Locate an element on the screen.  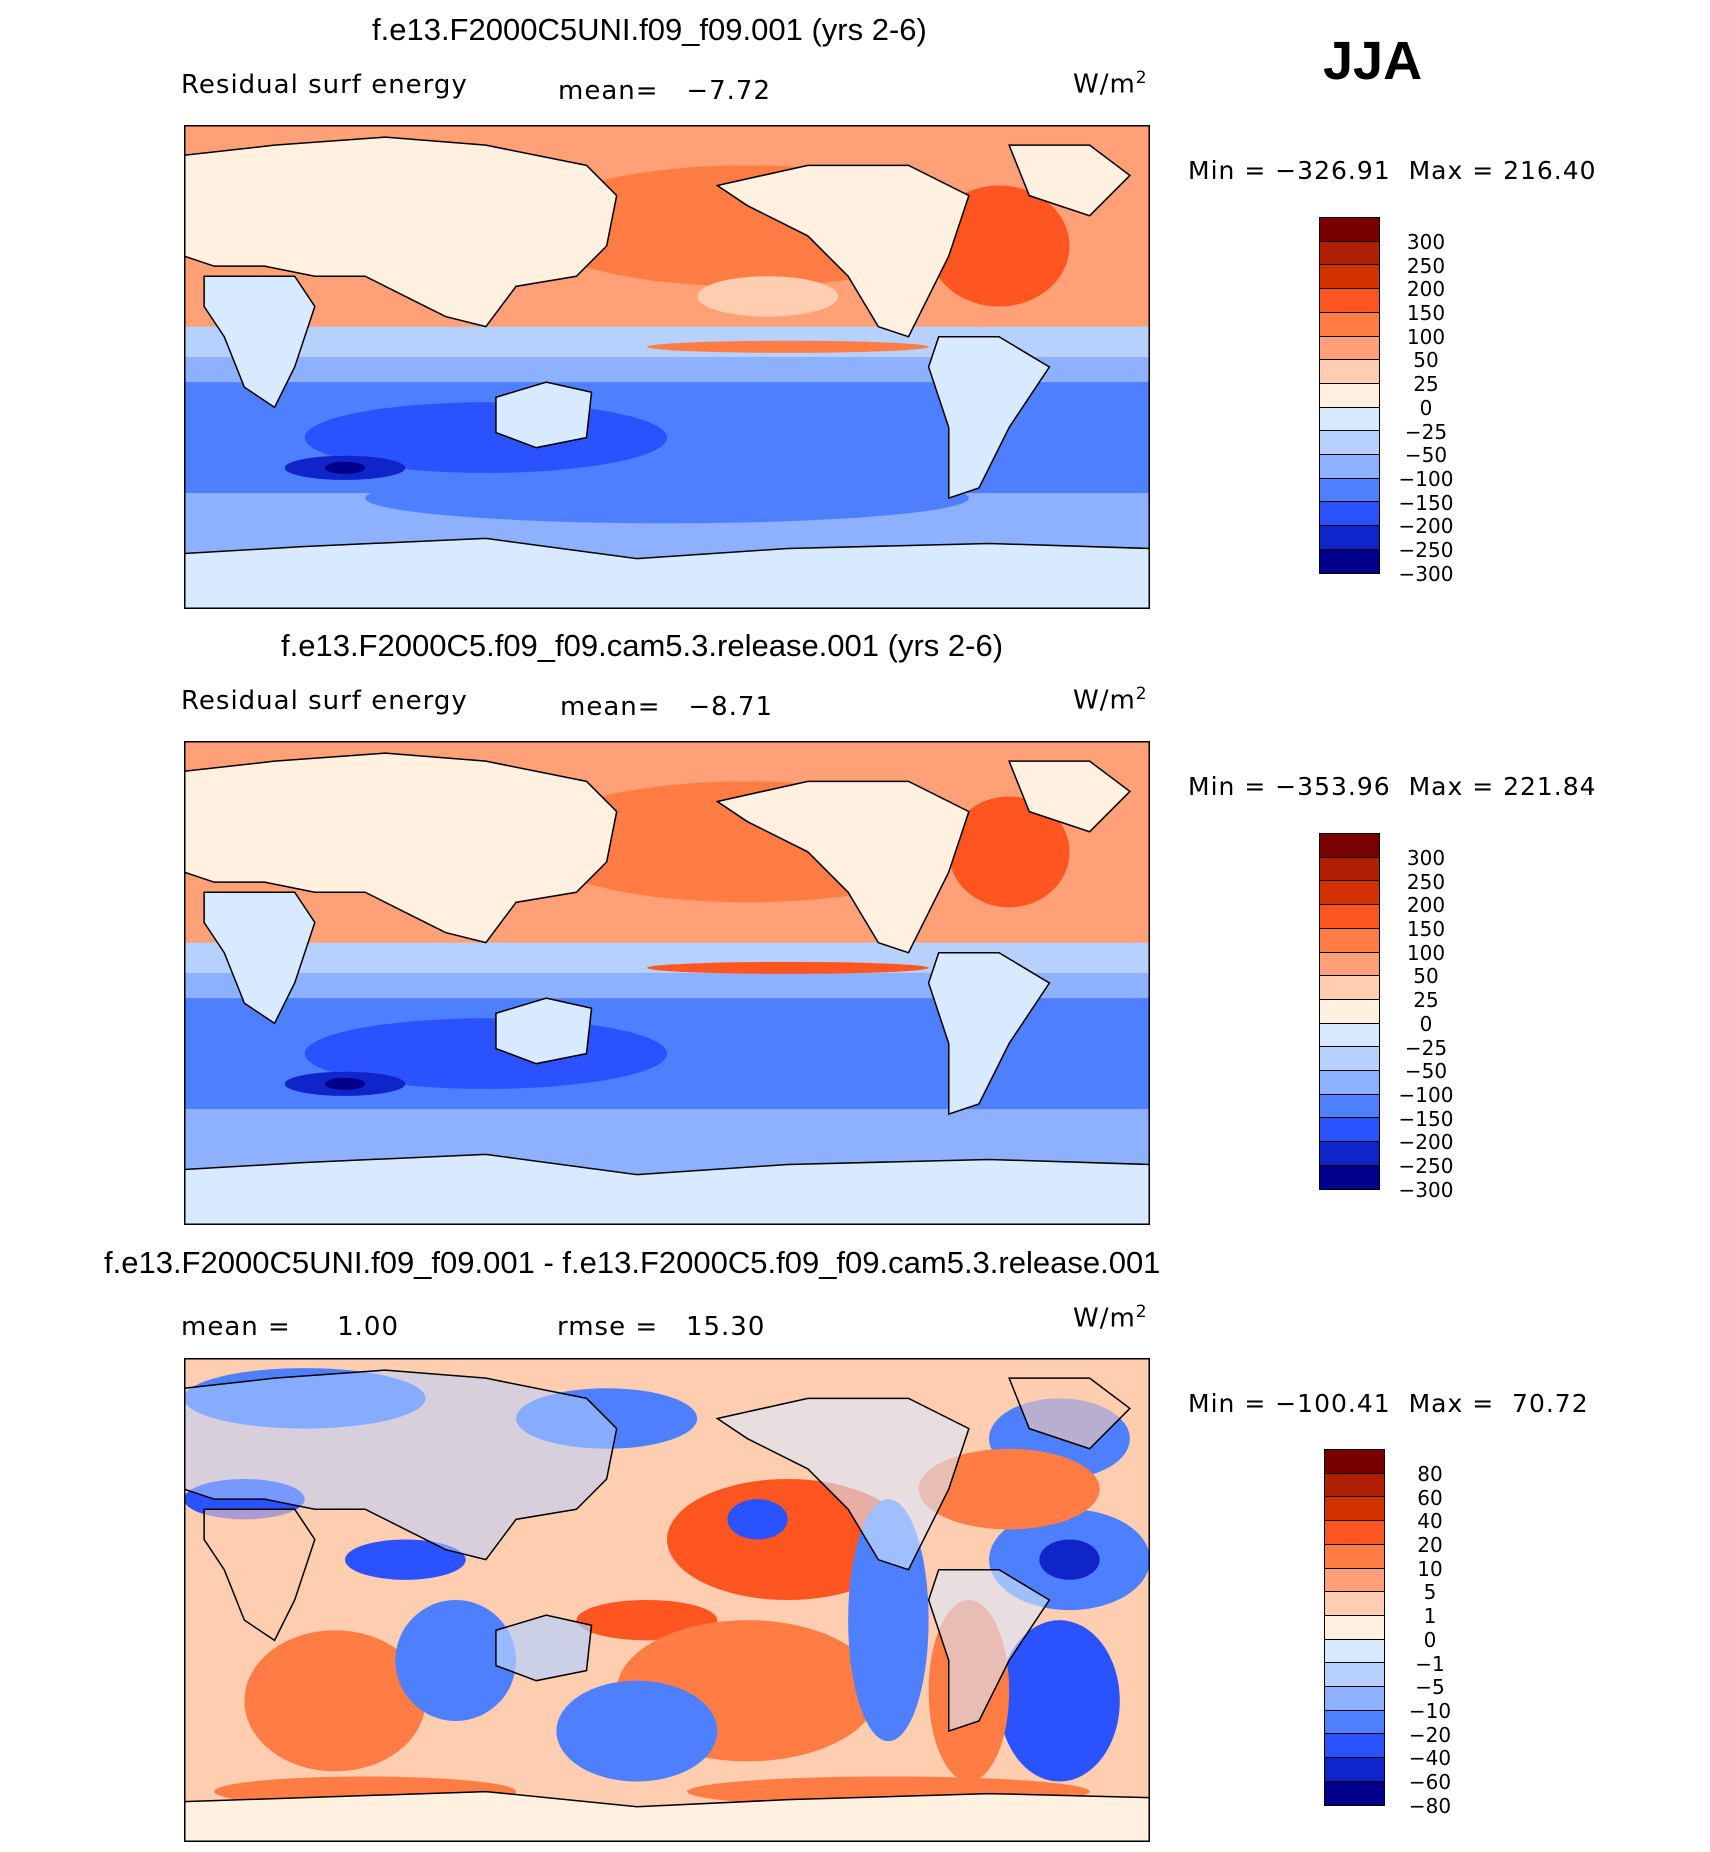
panel2-tick: −150 is located at coordinates (1426, 1119).